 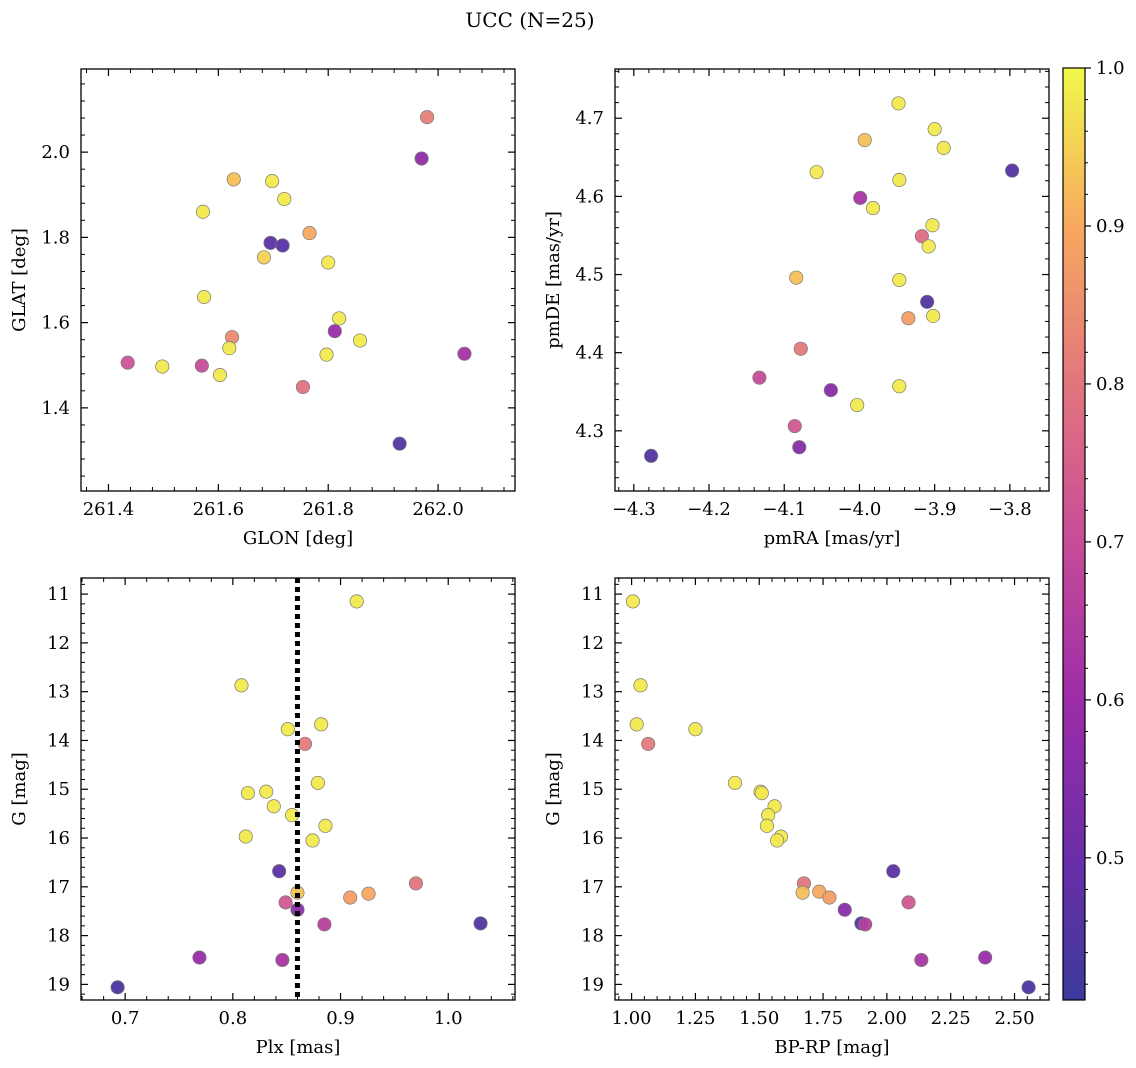 What do you see at coordinates (529, 20) in the screenshot?
I see `figure-title: UCC (N=25)` at bounding box center [529, 20].